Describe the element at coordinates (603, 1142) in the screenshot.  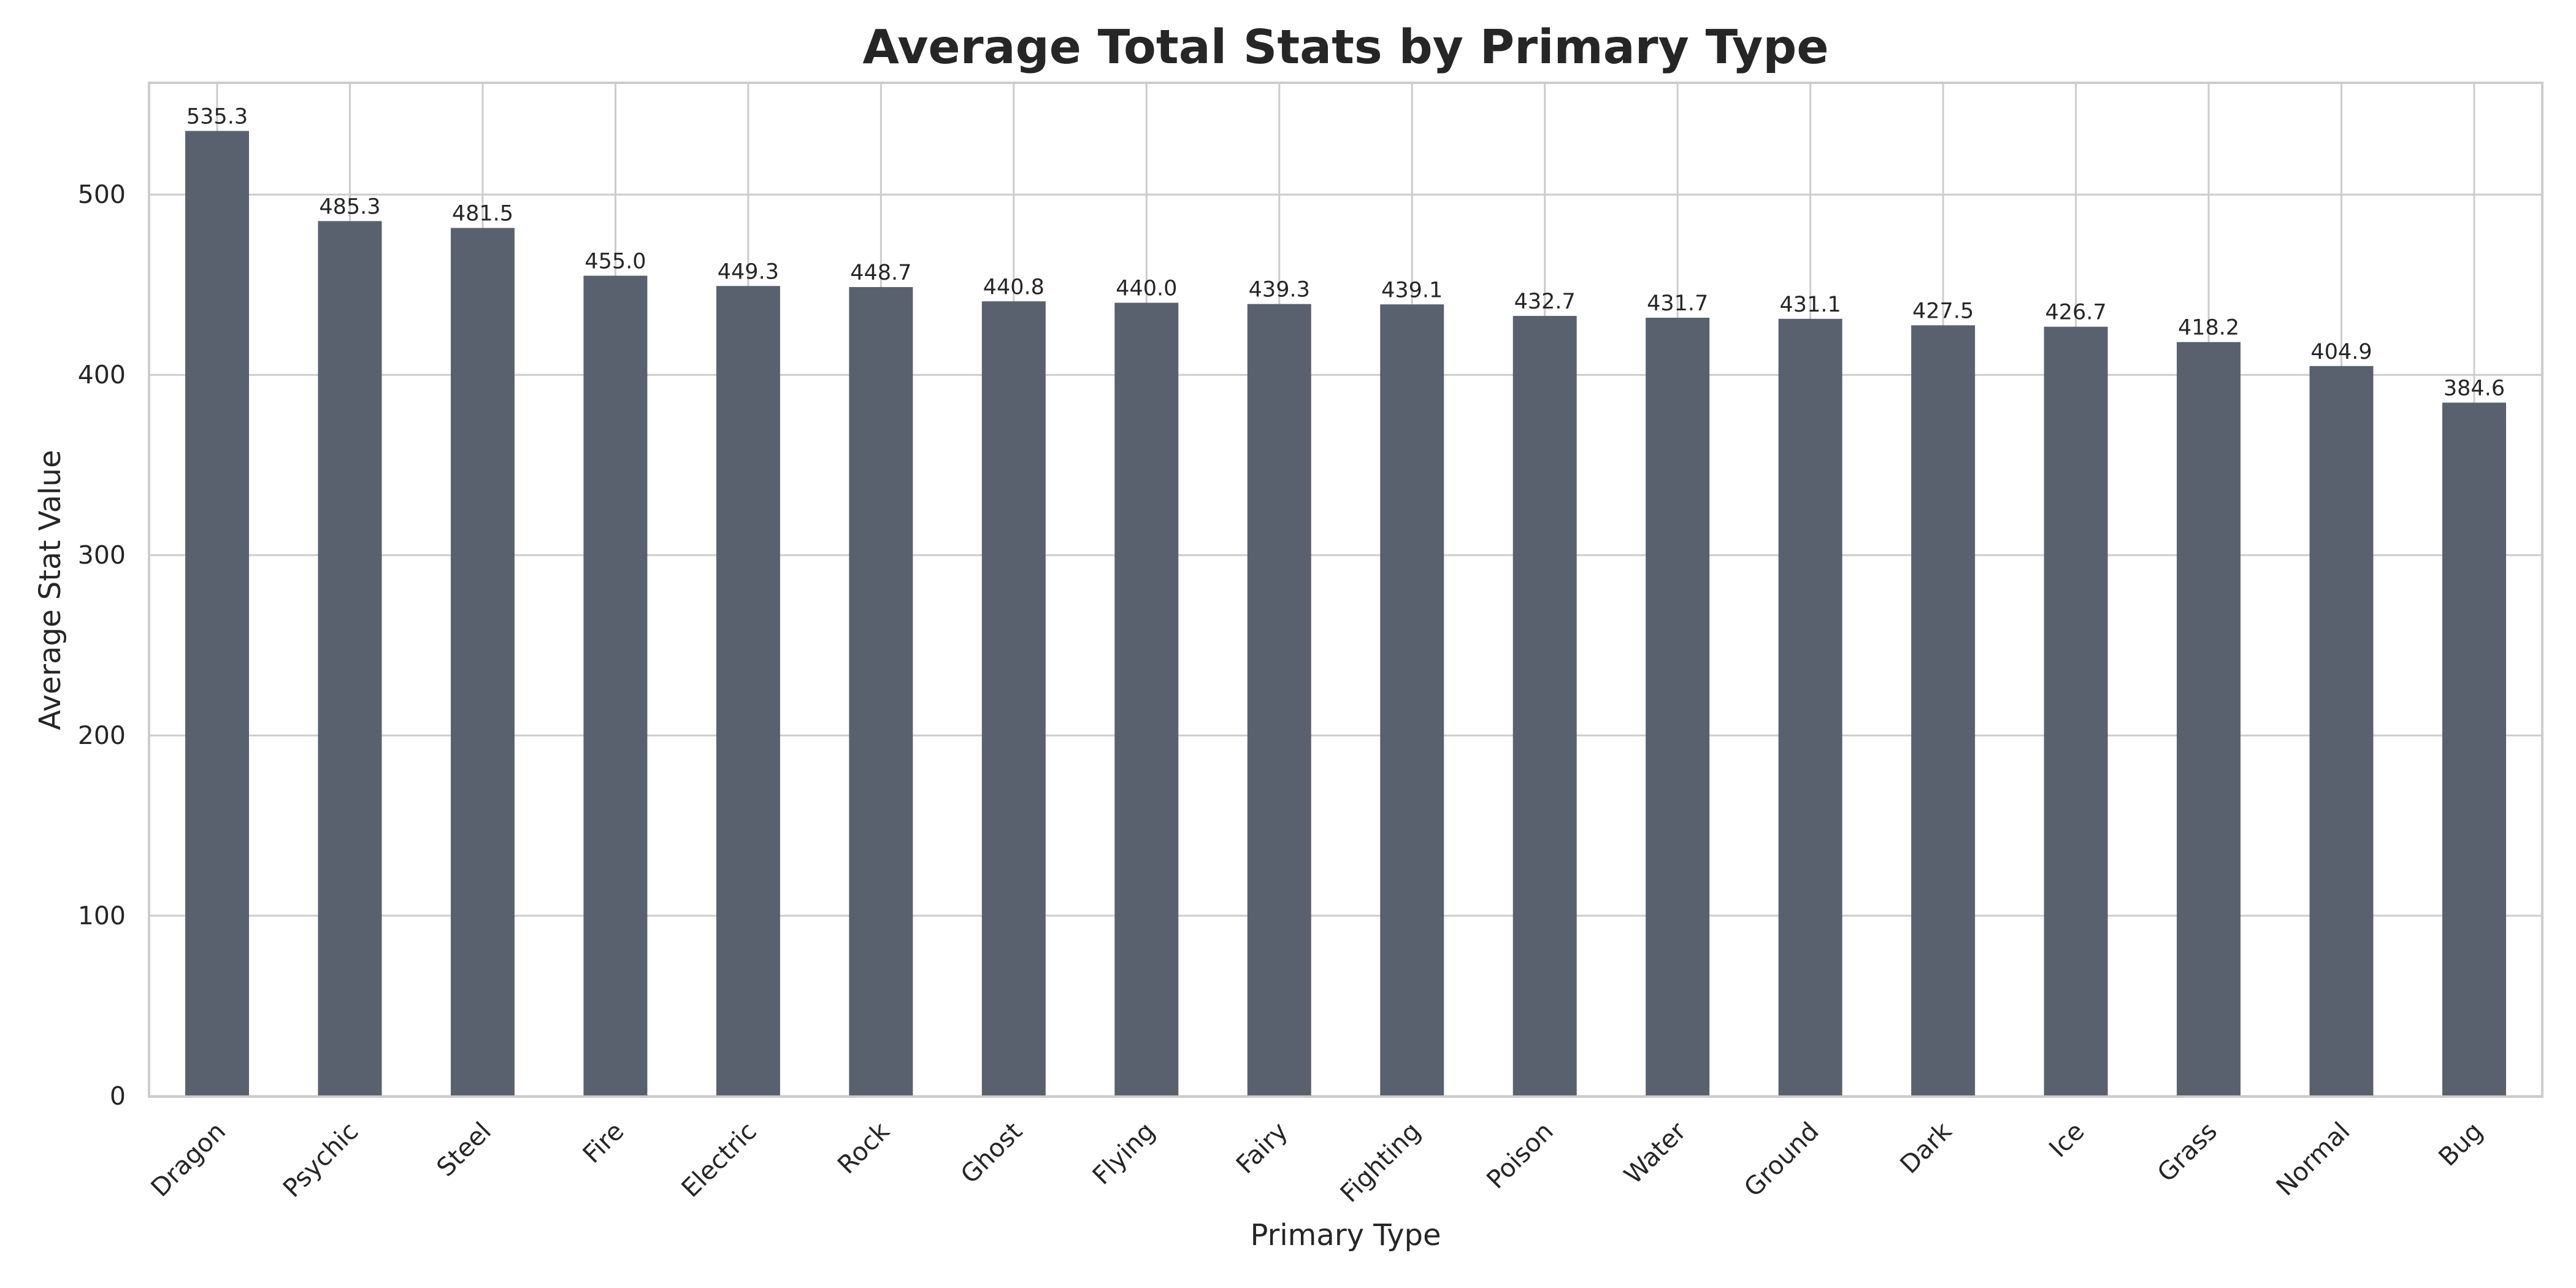
I see `x-tick-label-fire: Fire` at that location.